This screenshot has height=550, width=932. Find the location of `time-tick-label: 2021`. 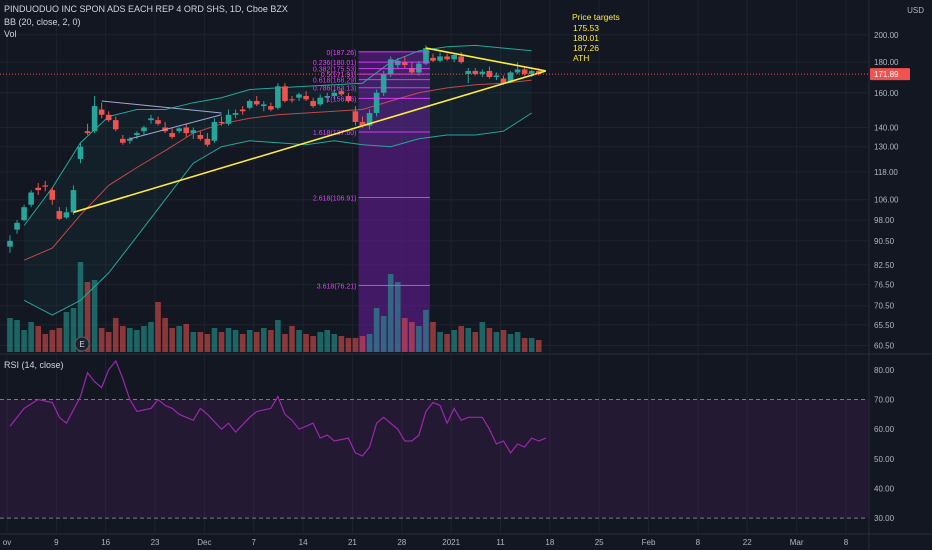

time-tick-label: 2021 is located at coordinates (451, 542).